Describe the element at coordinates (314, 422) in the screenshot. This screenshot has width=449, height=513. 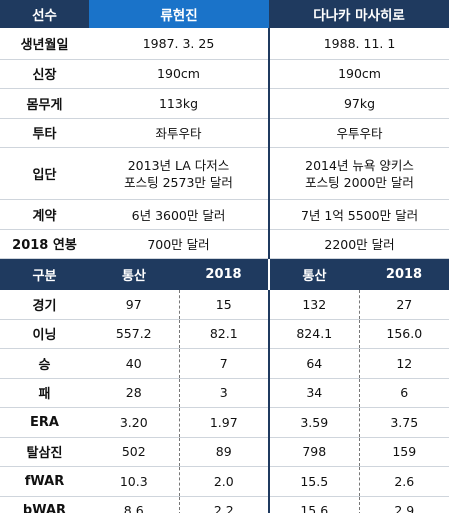
I see `p2-total-value: 3.59` at that location.